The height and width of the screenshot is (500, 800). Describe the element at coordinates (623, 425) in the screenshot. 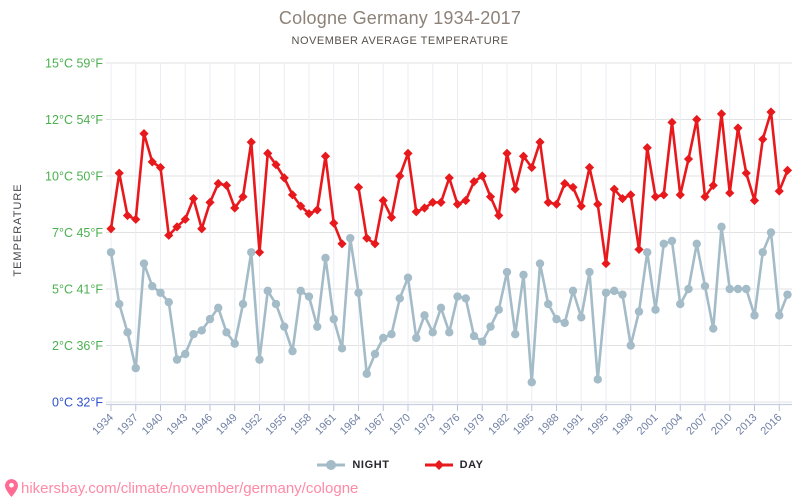

I see `x-axis-label: 1998` at that location.